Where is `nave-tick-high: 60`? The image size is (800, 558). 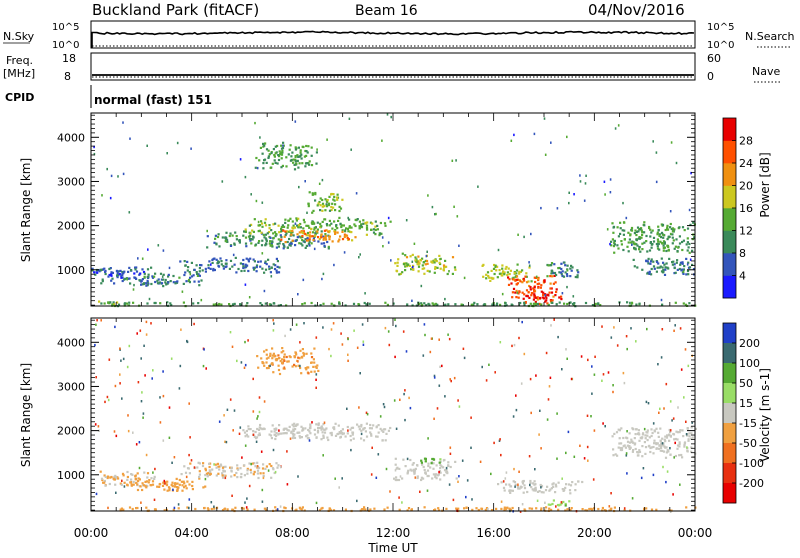 nave-tick-high: 60 is located at coordinates (714, 58).